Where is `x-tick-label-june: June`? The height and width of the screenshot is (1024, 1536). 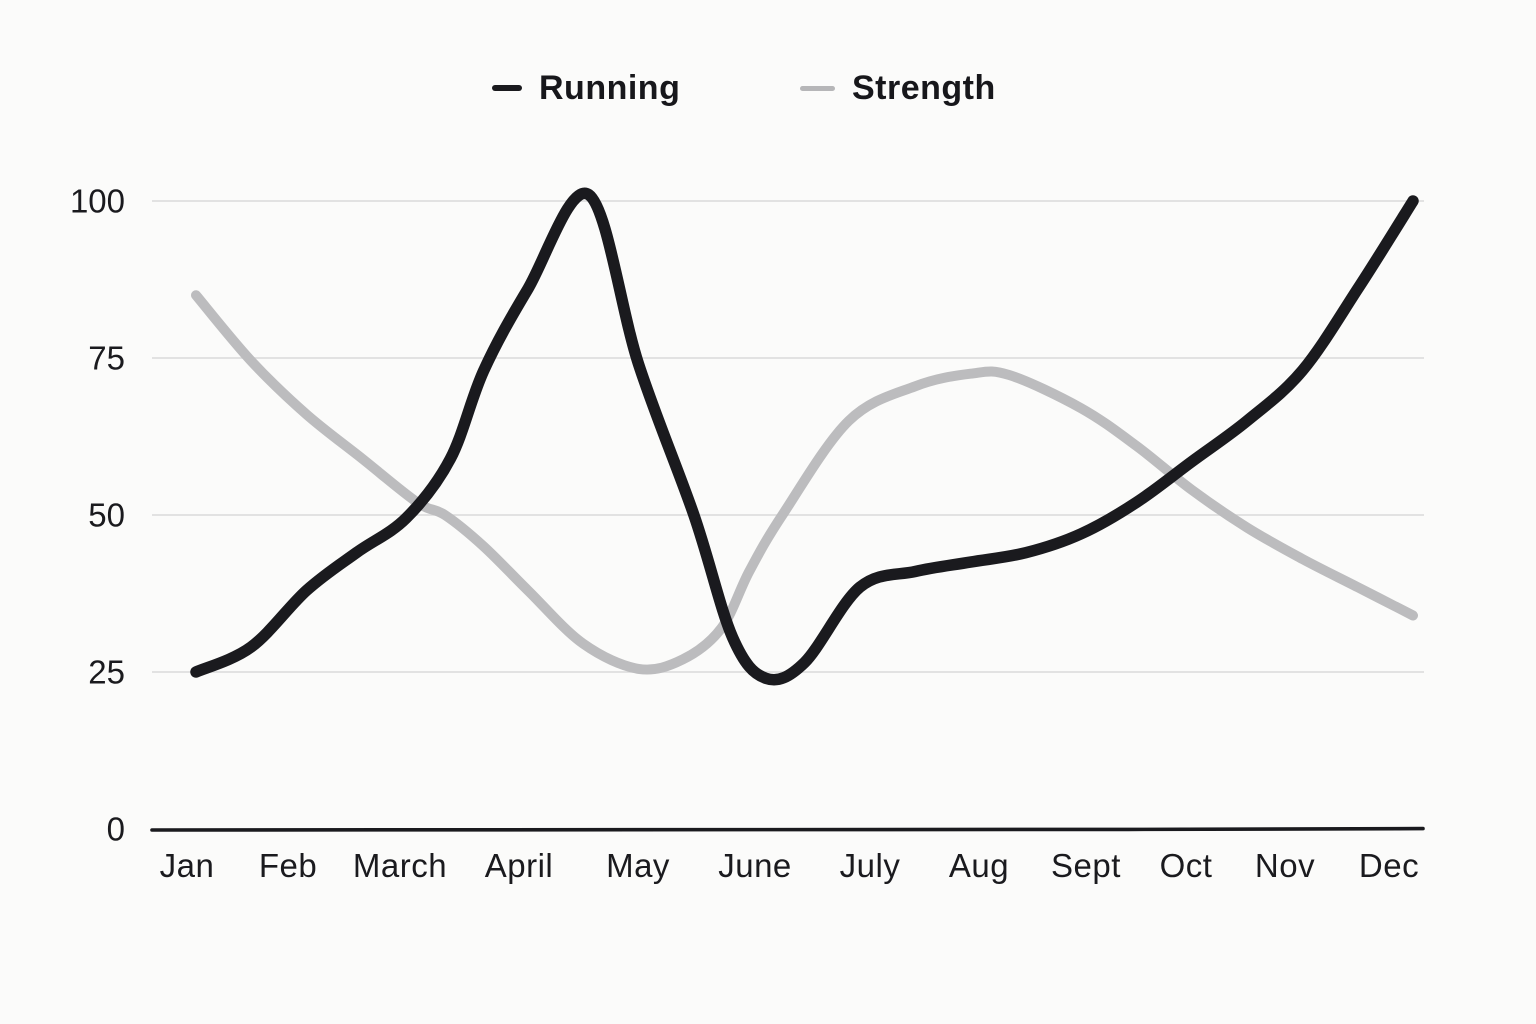 x-tick-label-june: June is located at coordinates (755, 865).